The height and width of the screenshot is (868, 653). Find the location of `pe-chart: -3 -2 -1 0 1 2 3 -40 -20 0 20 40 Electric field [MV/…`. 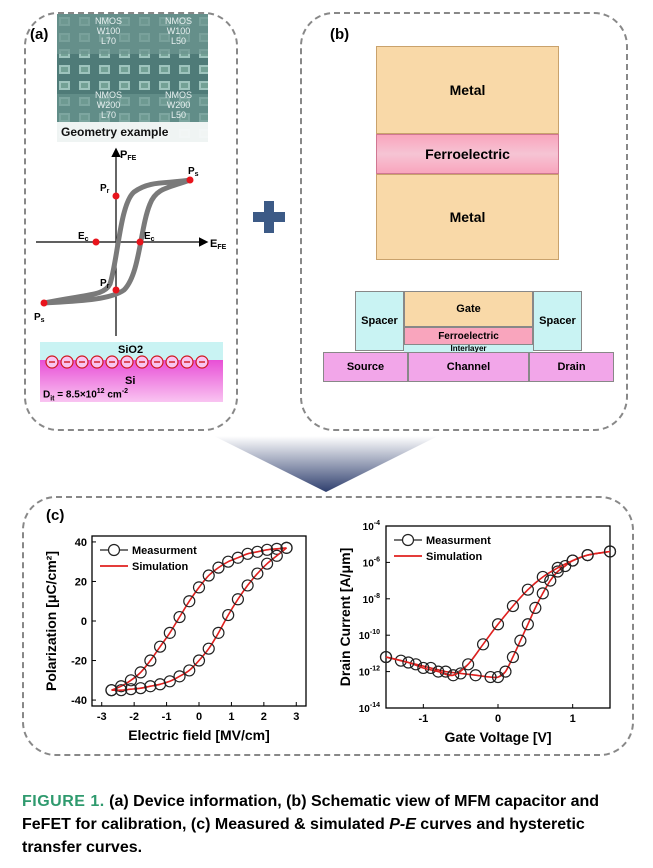

pe-chart: -3 -2 -1 0 1 2 3 -40 -20 0 20 40 Electric field [MV/… is located at coordinates (175, 639).